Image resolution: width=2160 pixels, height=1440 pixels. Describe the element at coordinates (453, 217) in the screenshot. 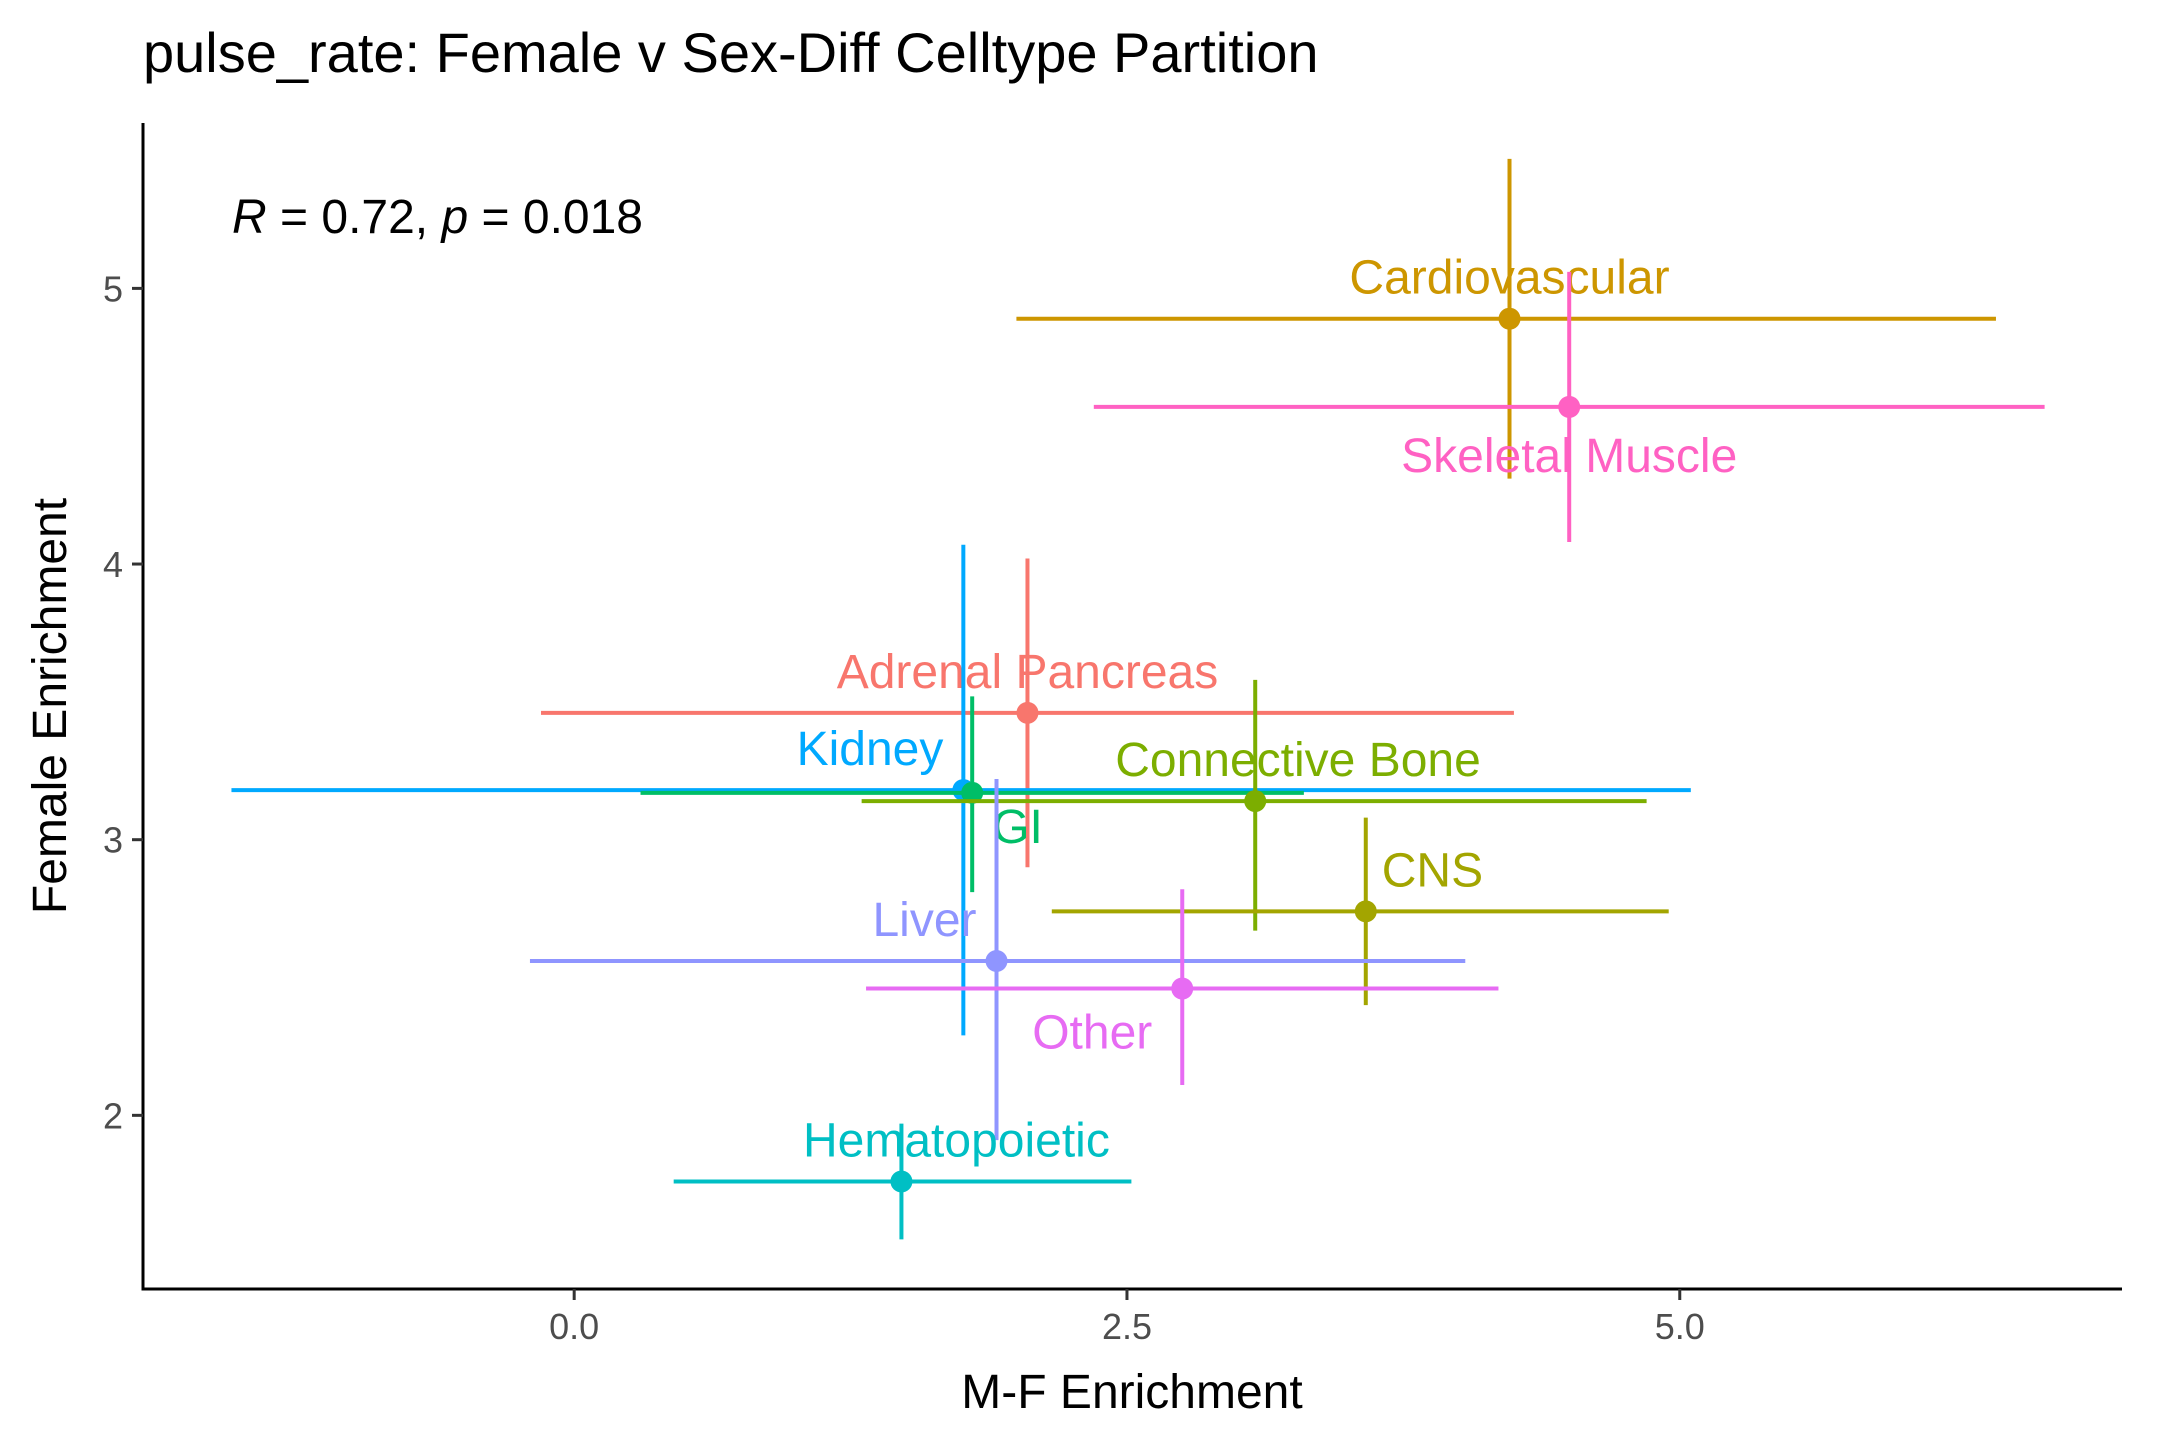

I see `p-symbol: p` at that location.